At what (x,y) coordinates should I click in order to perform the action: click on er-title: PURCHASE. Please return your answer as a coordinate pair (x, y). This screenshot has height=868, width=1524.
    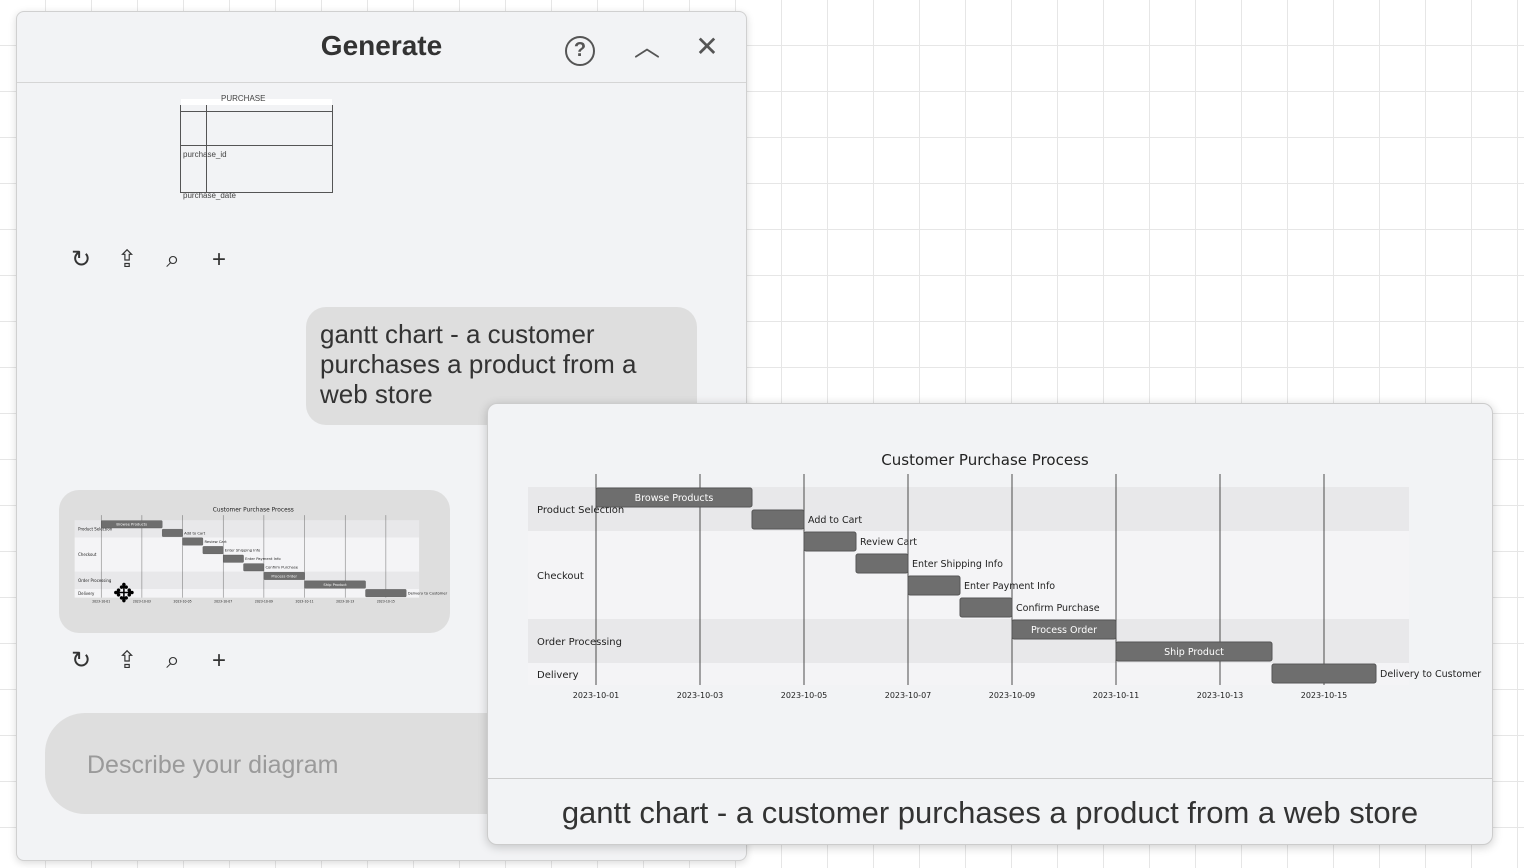
    Looking at the image, I should click on (243, 98).